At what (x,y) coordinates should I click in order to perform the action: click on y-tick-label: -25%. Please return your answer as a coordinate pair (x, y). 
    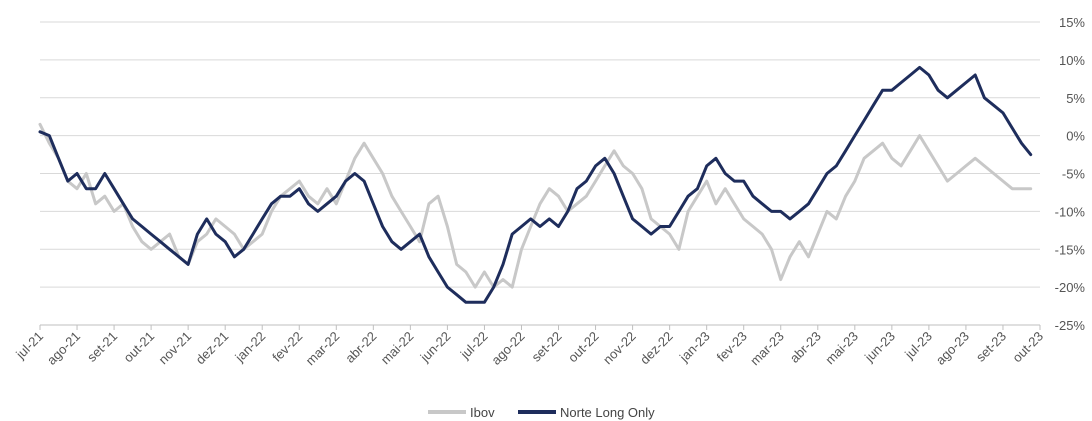
    Looking at the image, I should click on (1070, 325).